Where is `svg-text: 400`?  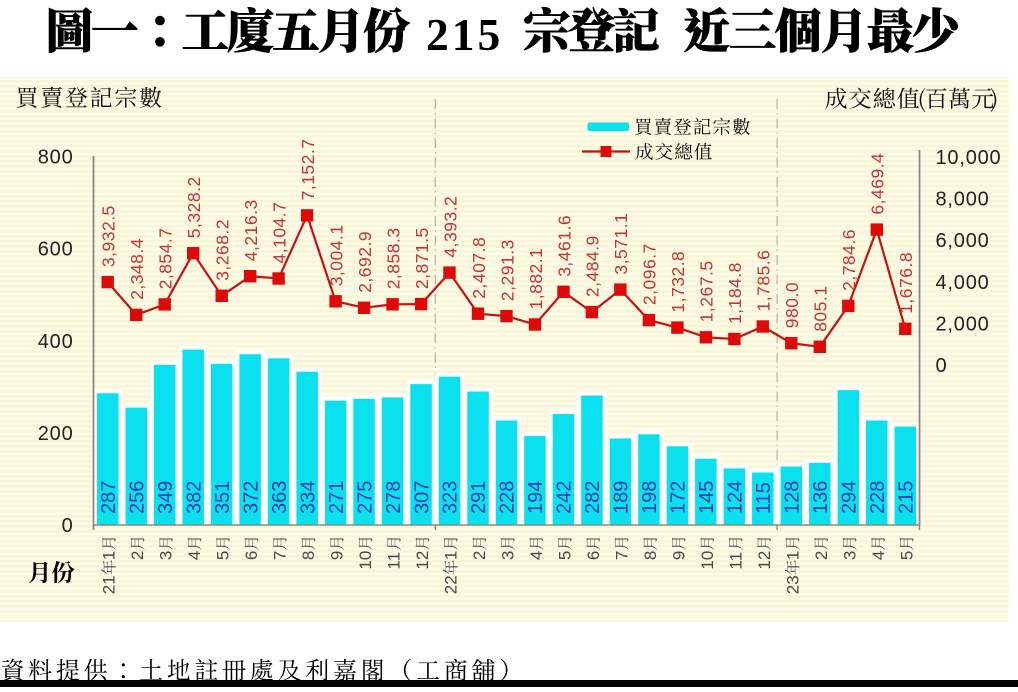 svg-text: 400 is located at coordinates (56, 342).